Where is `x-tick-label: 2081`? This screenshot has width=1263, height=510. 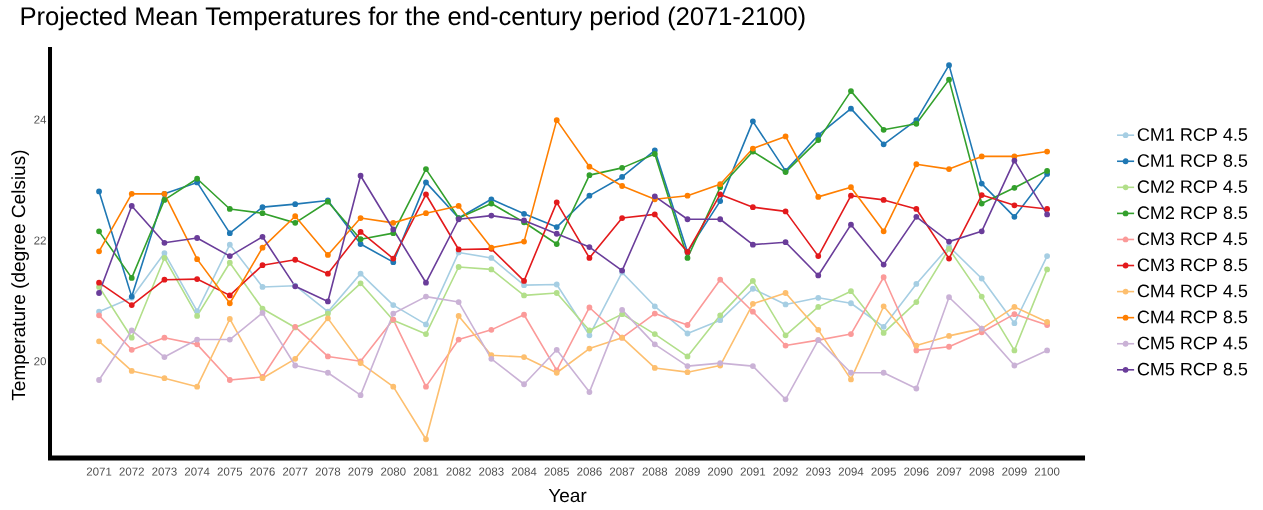
x-tick-label: 2081 is located at coordinates (426, 471).